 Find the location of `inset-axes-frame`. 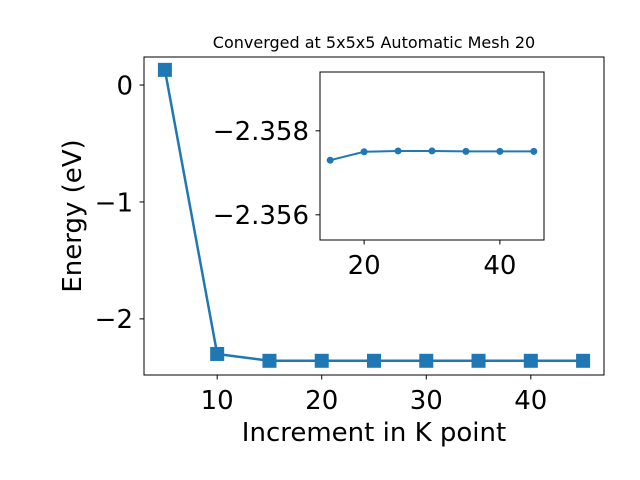

inset-axes-frame is located at coordinates (432, 156).